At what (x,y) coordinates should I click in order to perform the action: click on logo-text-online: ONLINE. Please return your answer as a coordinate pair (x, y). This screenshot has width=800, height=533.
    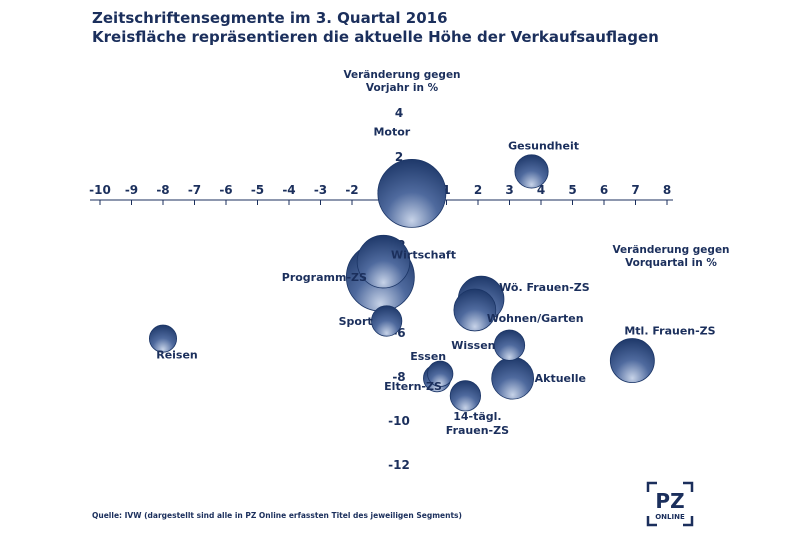
    Looking at the image, I should click on (670, 517).